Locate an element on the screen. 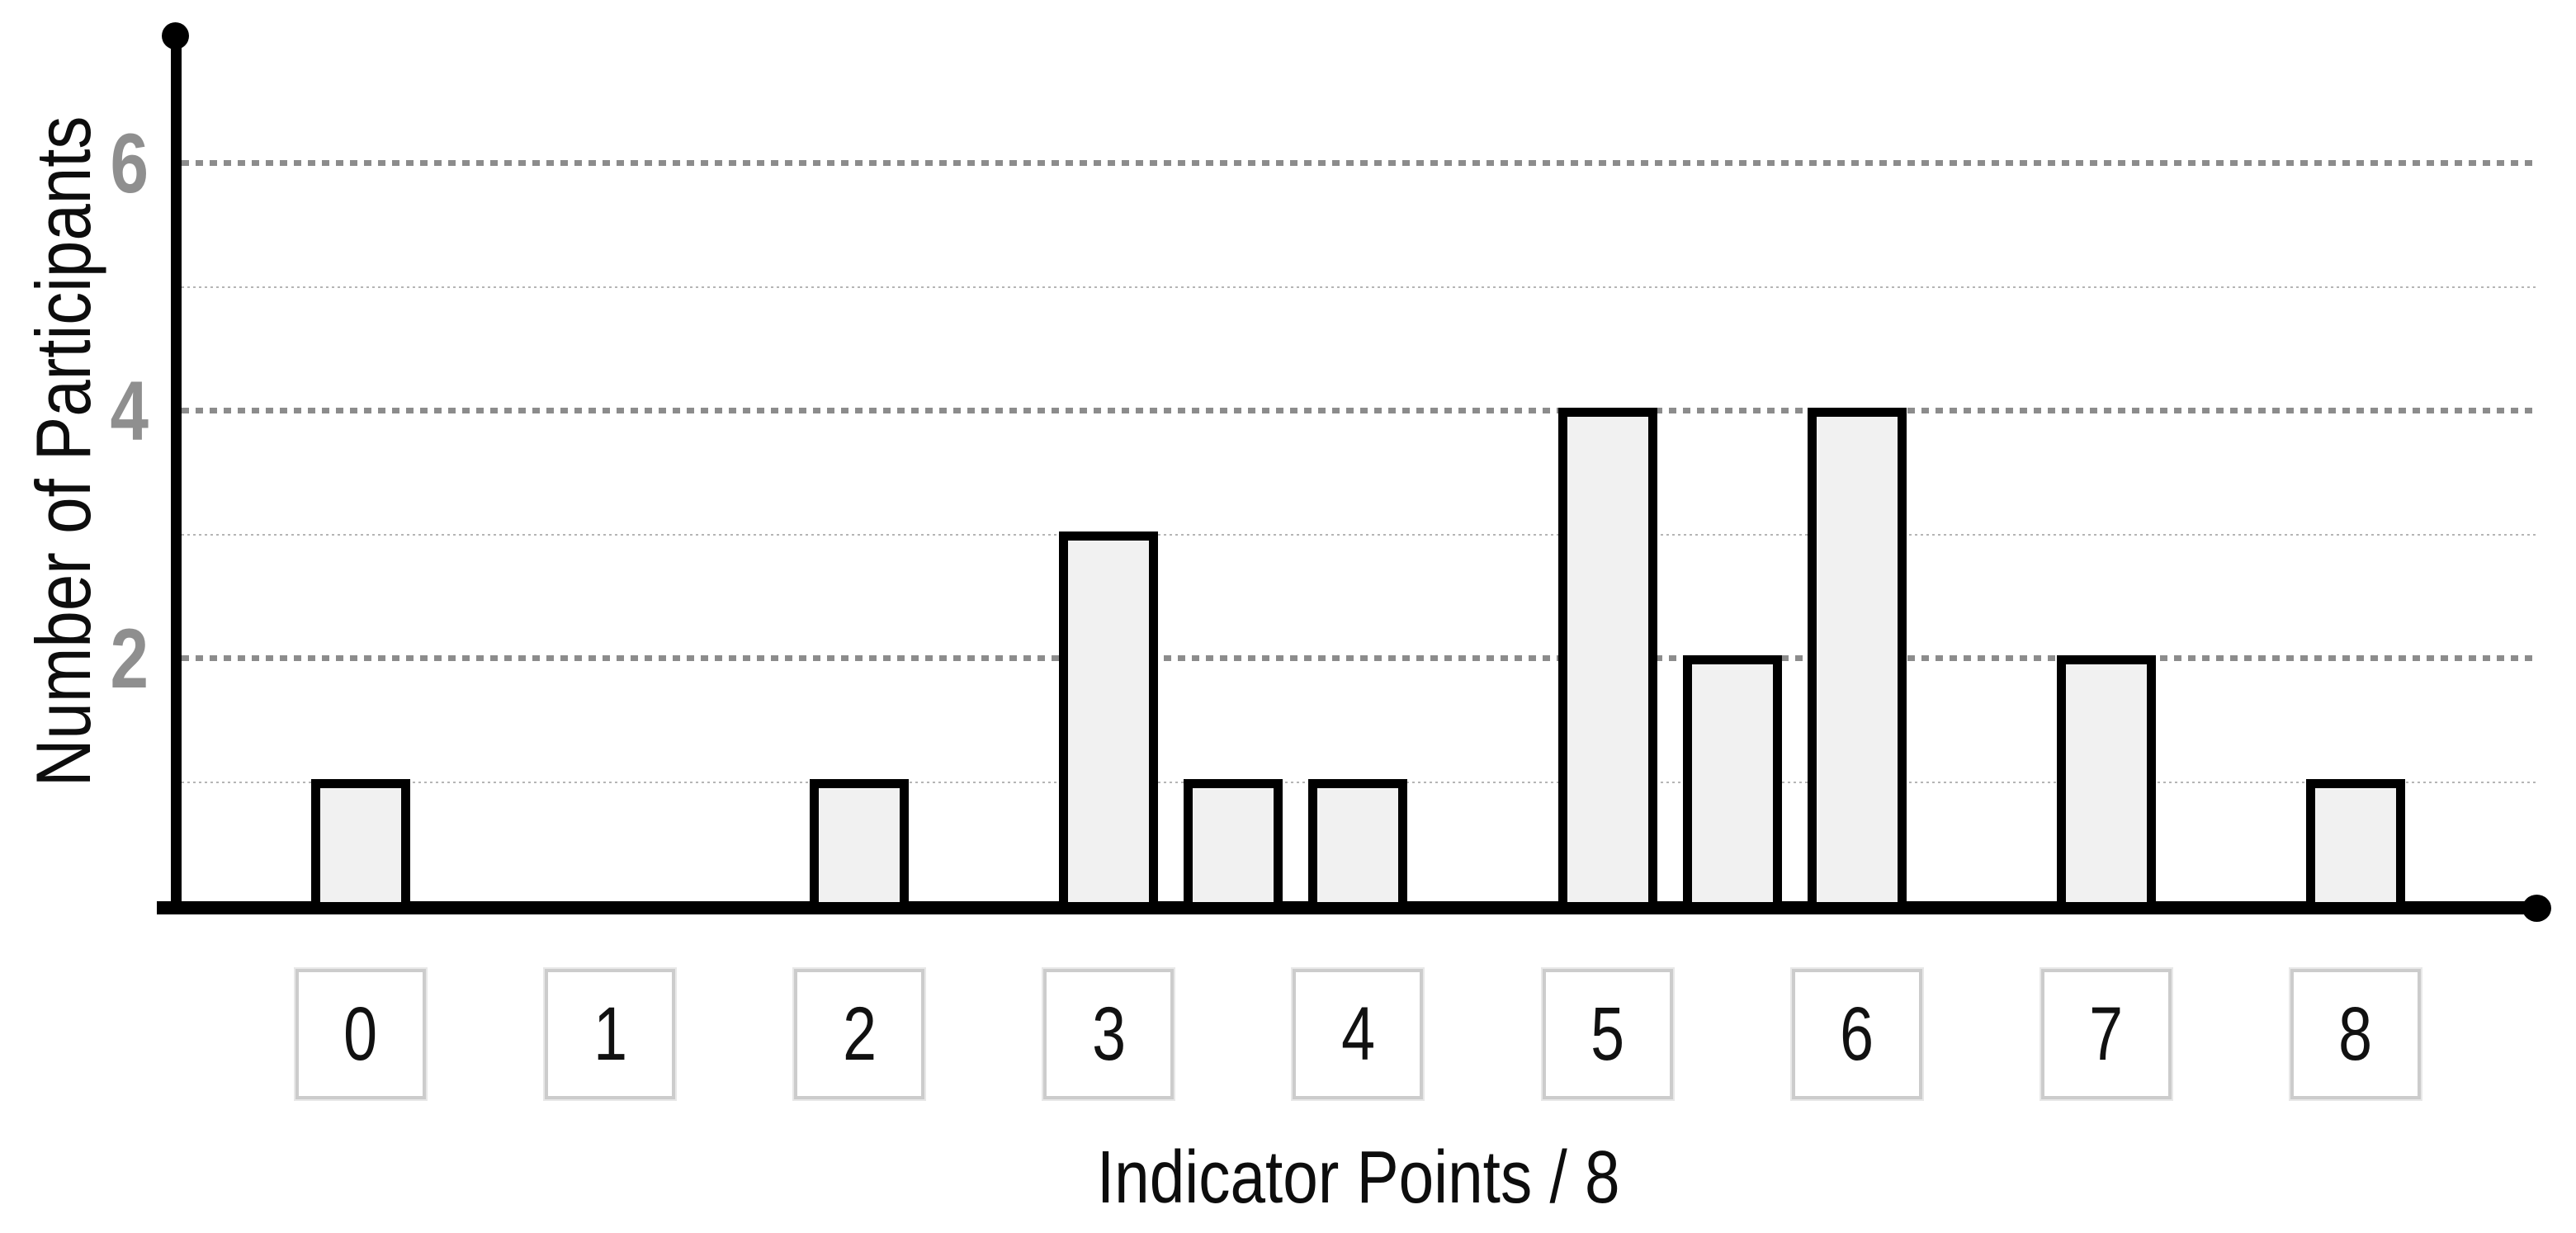  x-axis-end-dot is located at coordinates (2536, 909).